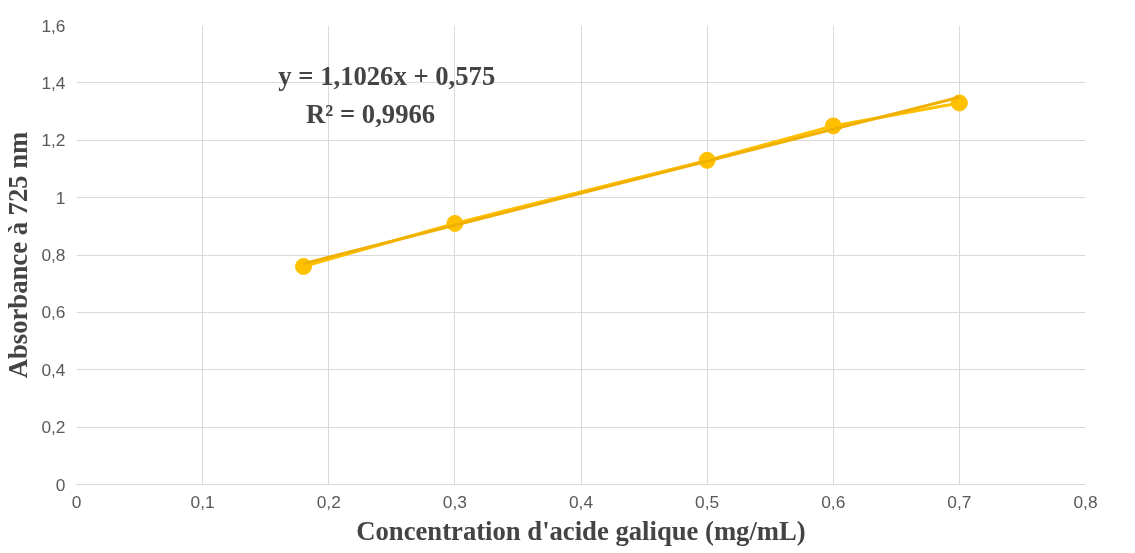 This screenshot has width=1135, height=553. I want to click on y-tick-label: 0, so click(60, 484).